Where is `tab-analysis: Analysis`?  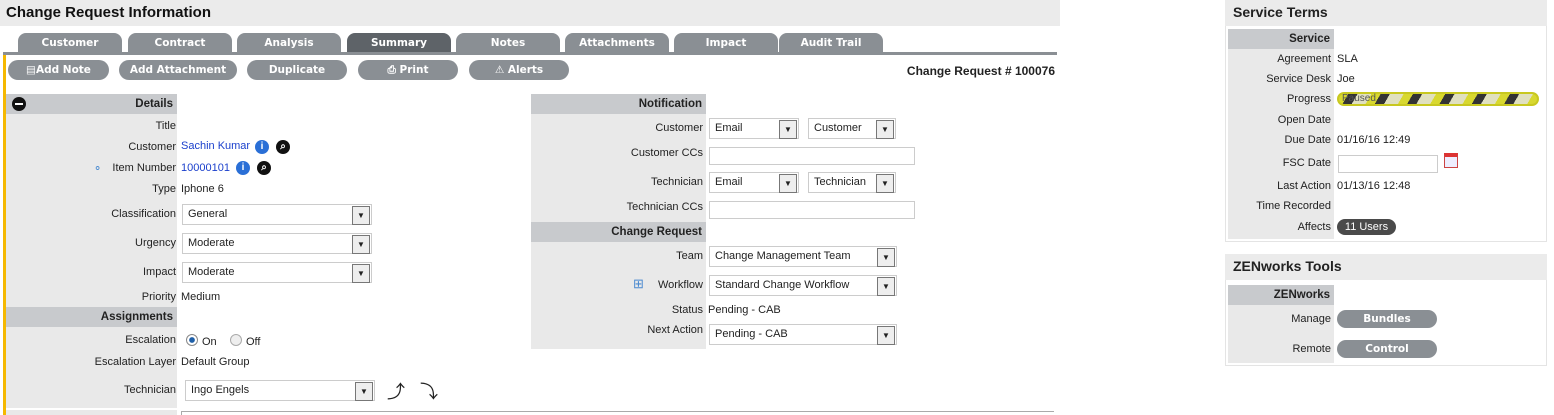
tab-analysis: Analysis is located at coordinates (289, 43).